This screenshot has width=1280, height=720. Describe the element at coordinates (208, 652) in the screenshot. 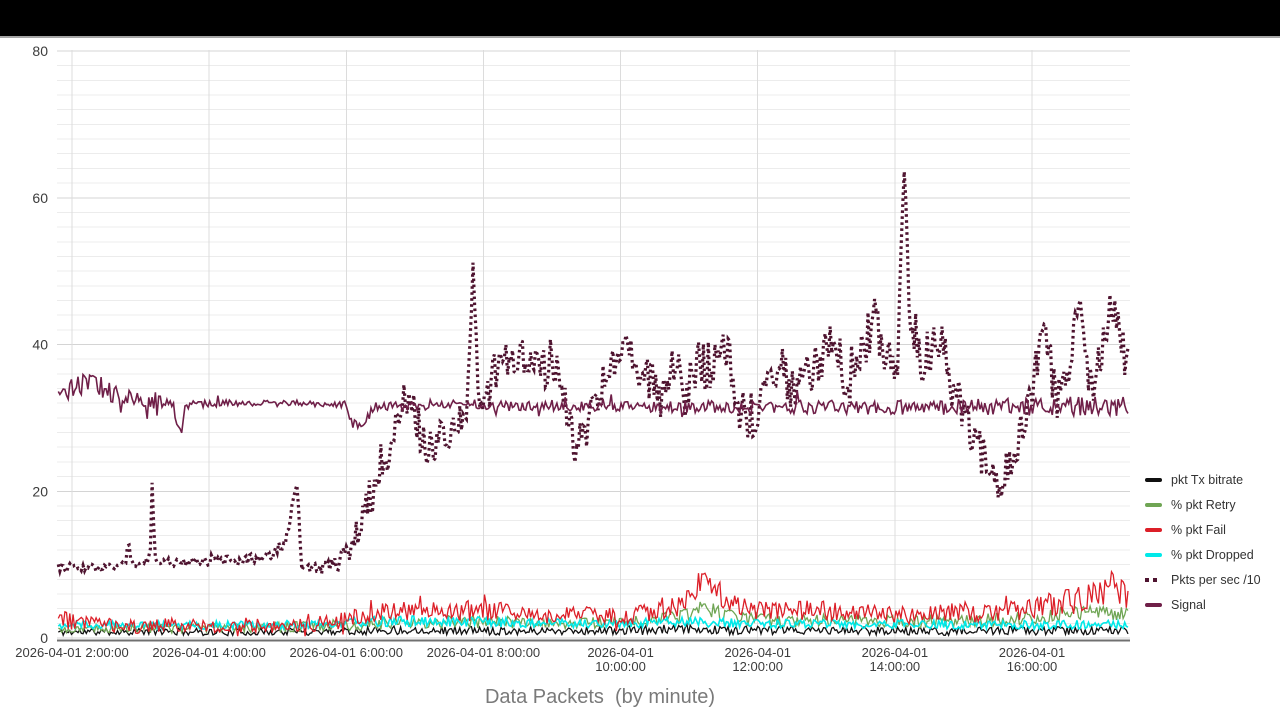

I see `x-tick-label: 2026-04-01 4:00:00` at that location.